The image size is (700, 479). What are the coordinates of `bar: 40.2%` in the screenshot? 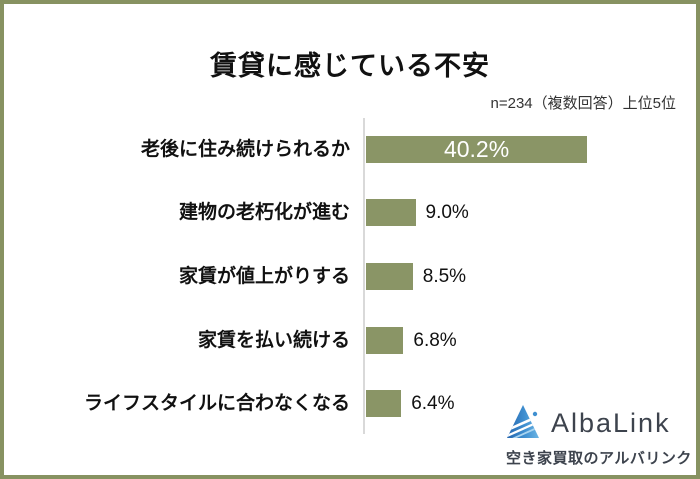 It's located at (477, 149).